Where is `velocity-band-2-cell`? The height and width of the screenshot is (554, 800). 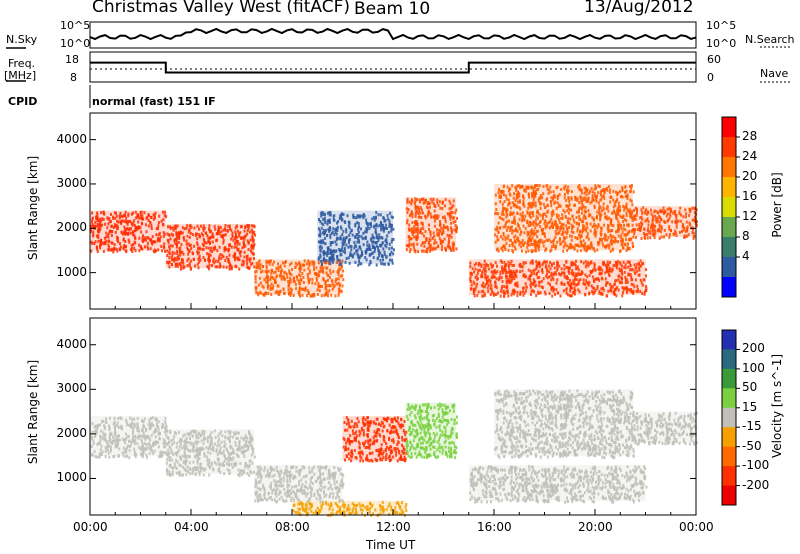 velocity-band-2-cell is located at coordinates (343, 484).